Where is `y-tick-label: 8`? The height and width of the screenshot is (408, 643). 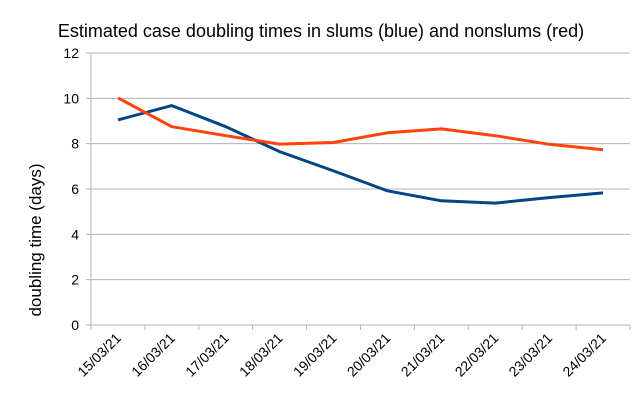 y-tick-label: 8 is located at coordinates (75, 144).